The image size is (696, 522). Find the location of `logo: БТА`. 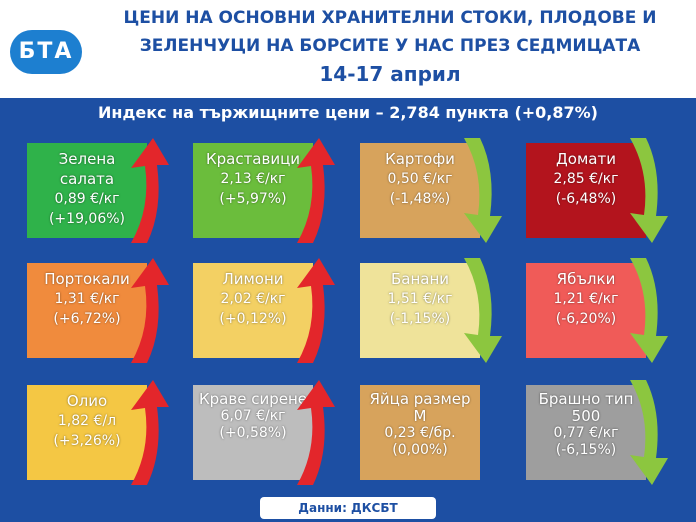

logo: БТА is located at coordinates (46, 52).